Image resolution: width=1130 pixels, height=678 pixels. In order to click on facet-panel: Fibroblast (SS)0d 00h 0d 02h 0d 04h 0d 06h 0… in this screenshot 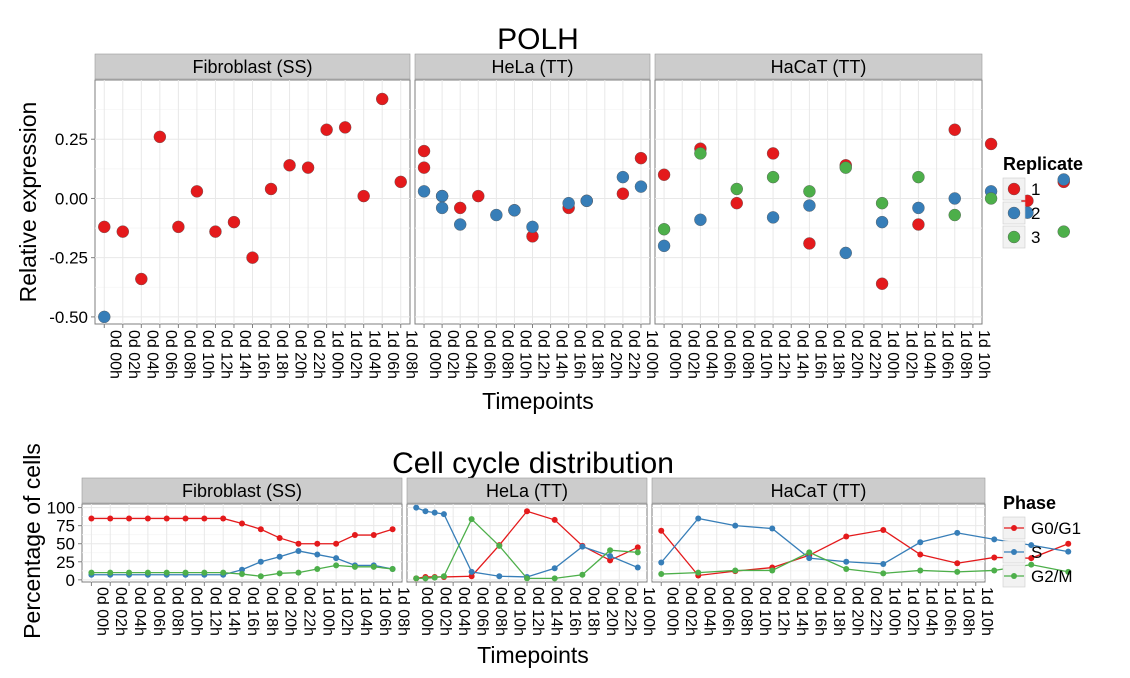, I will do `click(229, 556)`.